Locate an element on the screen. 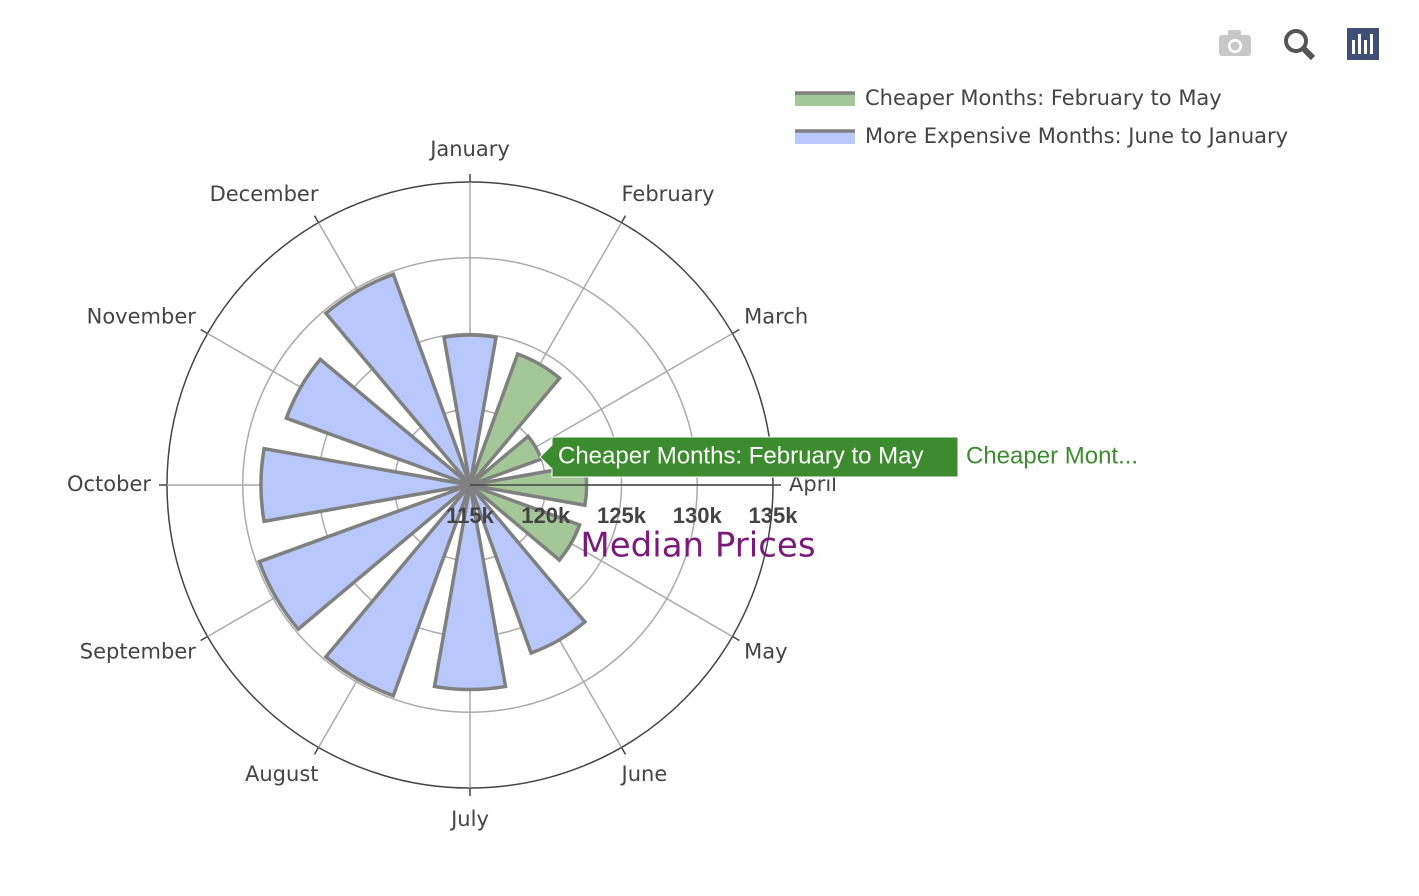 The width and height of the screenshot is (1419, 896). angular-tick-label: May is located at coordinates (765, 652).